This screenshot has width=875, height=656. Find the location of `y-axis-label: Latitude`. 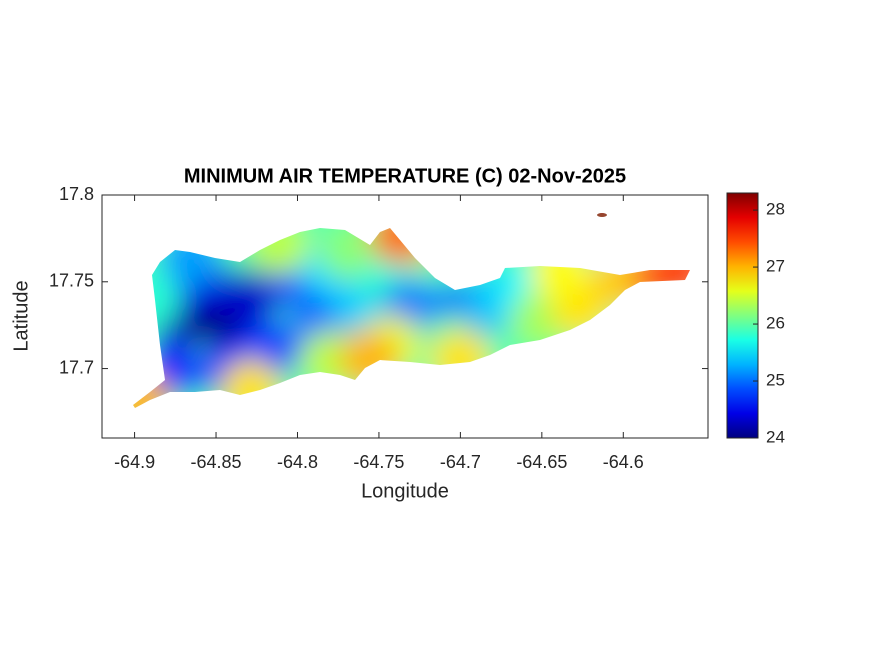

y-axis-label: Latitude is located at coordinates (21, 315).